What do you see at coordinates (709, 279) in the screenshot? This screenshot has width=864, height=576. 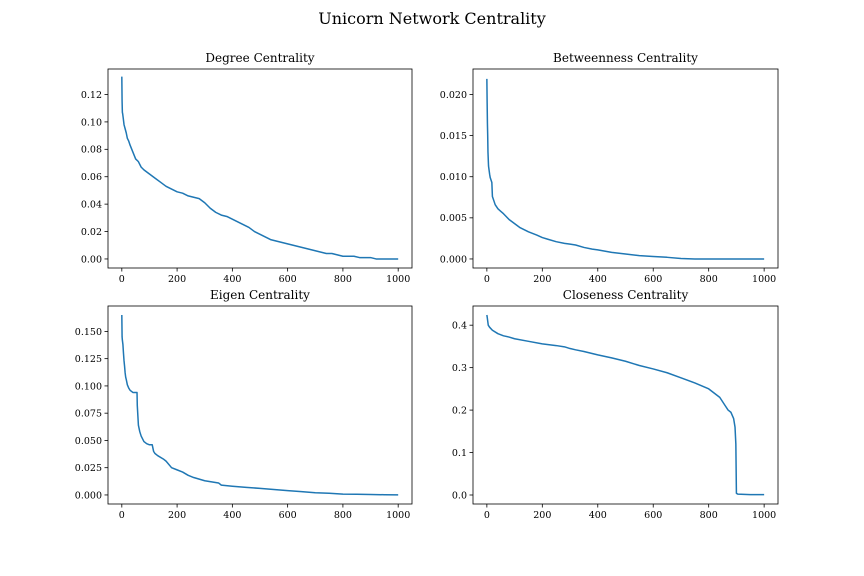 I see `betweenness-x-tick-label: 800` at bounding box center [709, 279].